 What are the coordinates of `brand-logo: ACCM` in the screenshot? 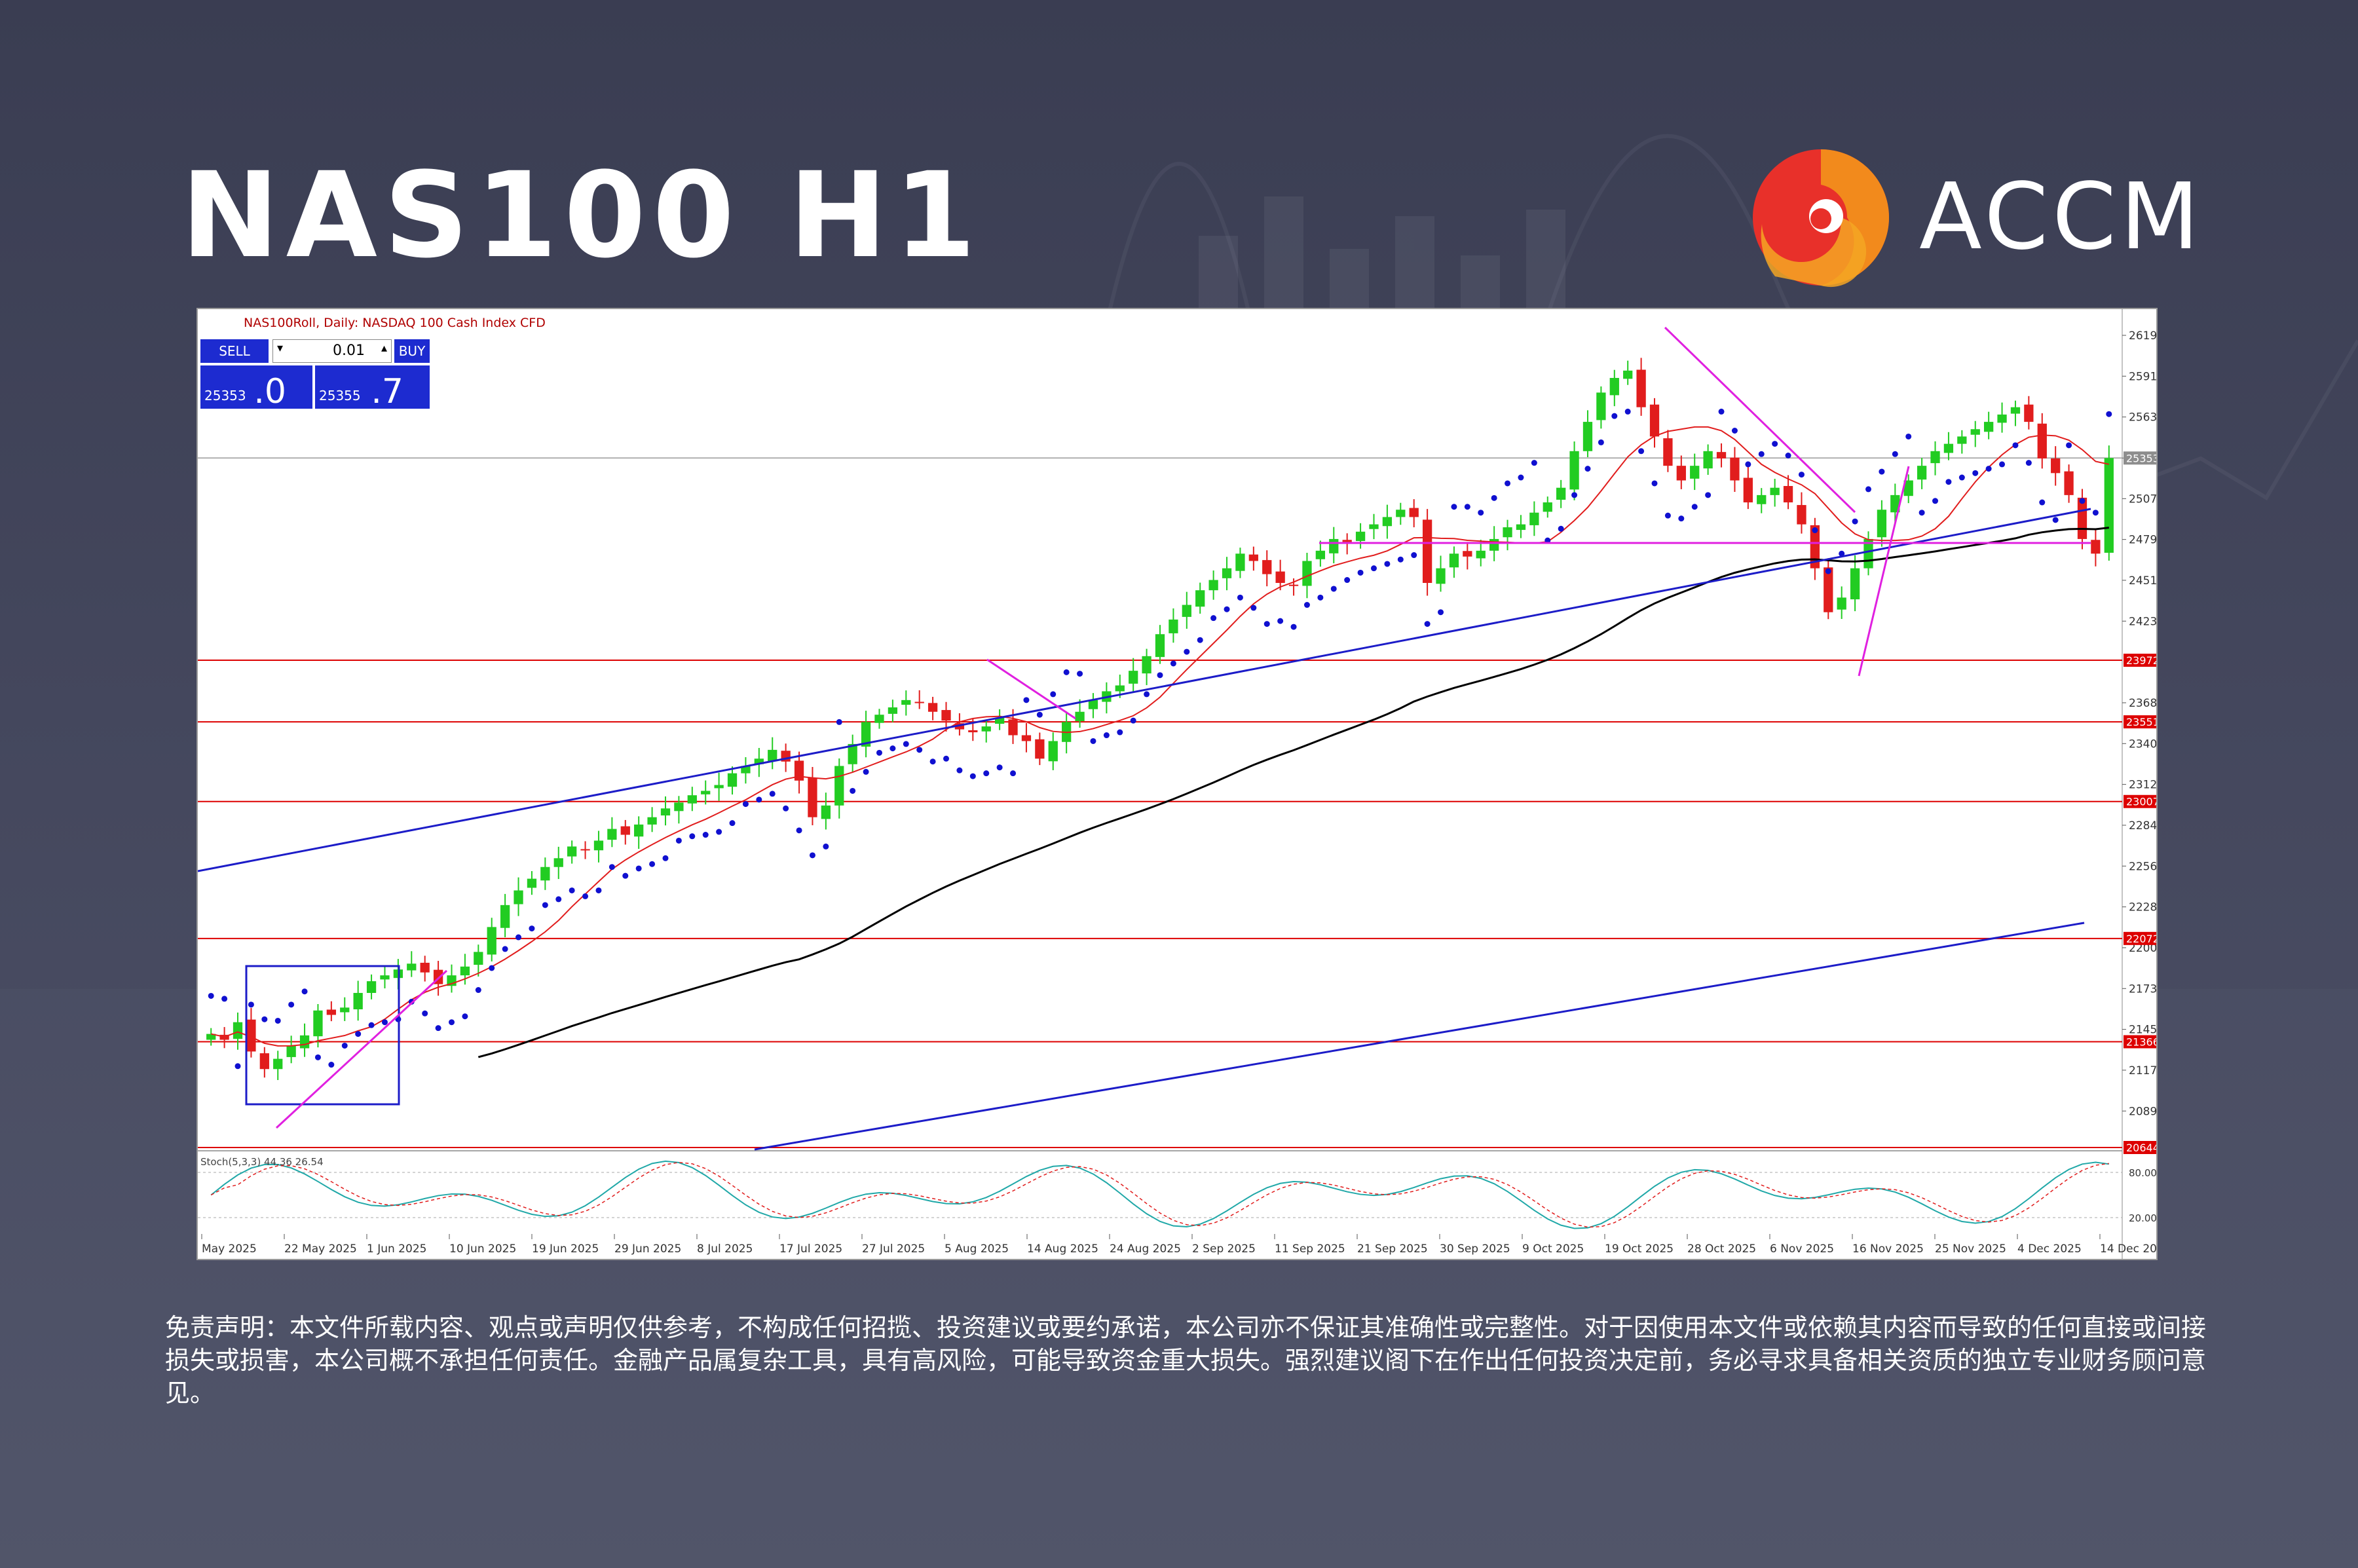 It's located at (1974, 217).